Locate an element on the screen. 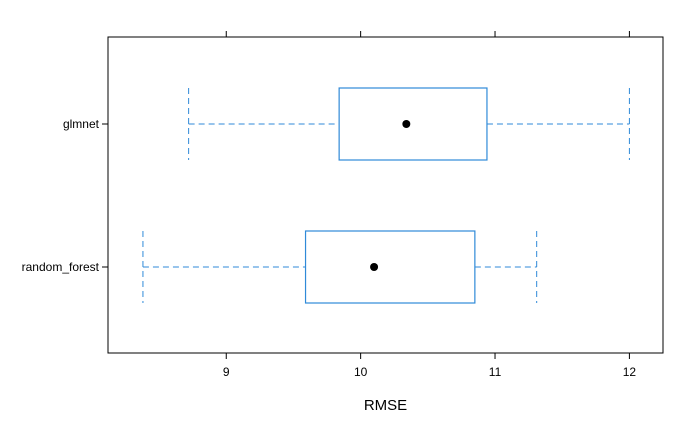  y-tick-label-glmnet: glmnet is located at coordinates (81, 124).